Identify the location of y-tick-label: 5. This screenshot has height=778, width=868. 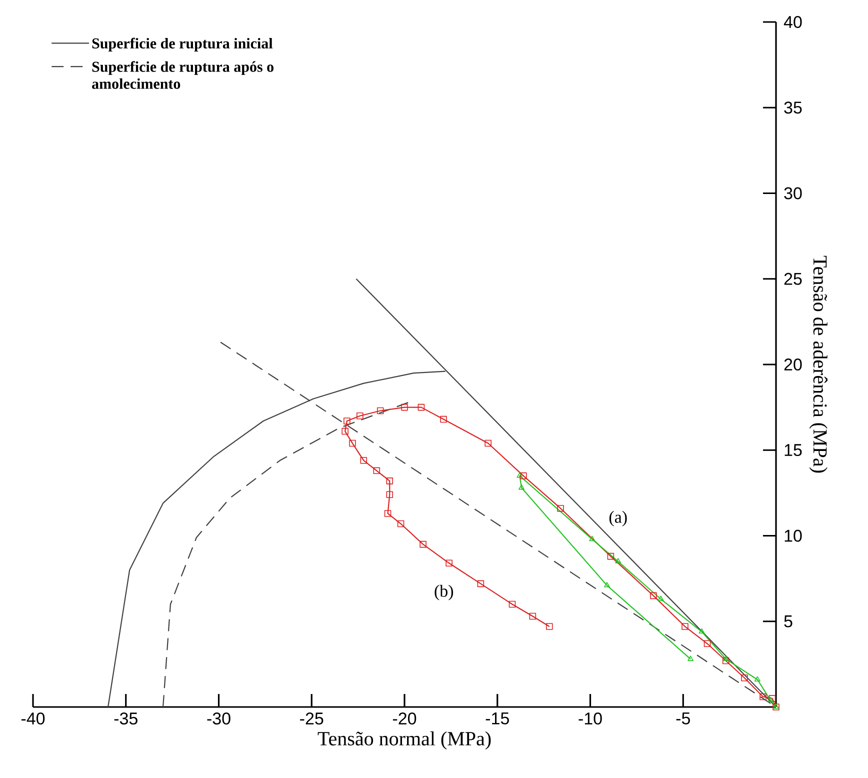
(788, 621).